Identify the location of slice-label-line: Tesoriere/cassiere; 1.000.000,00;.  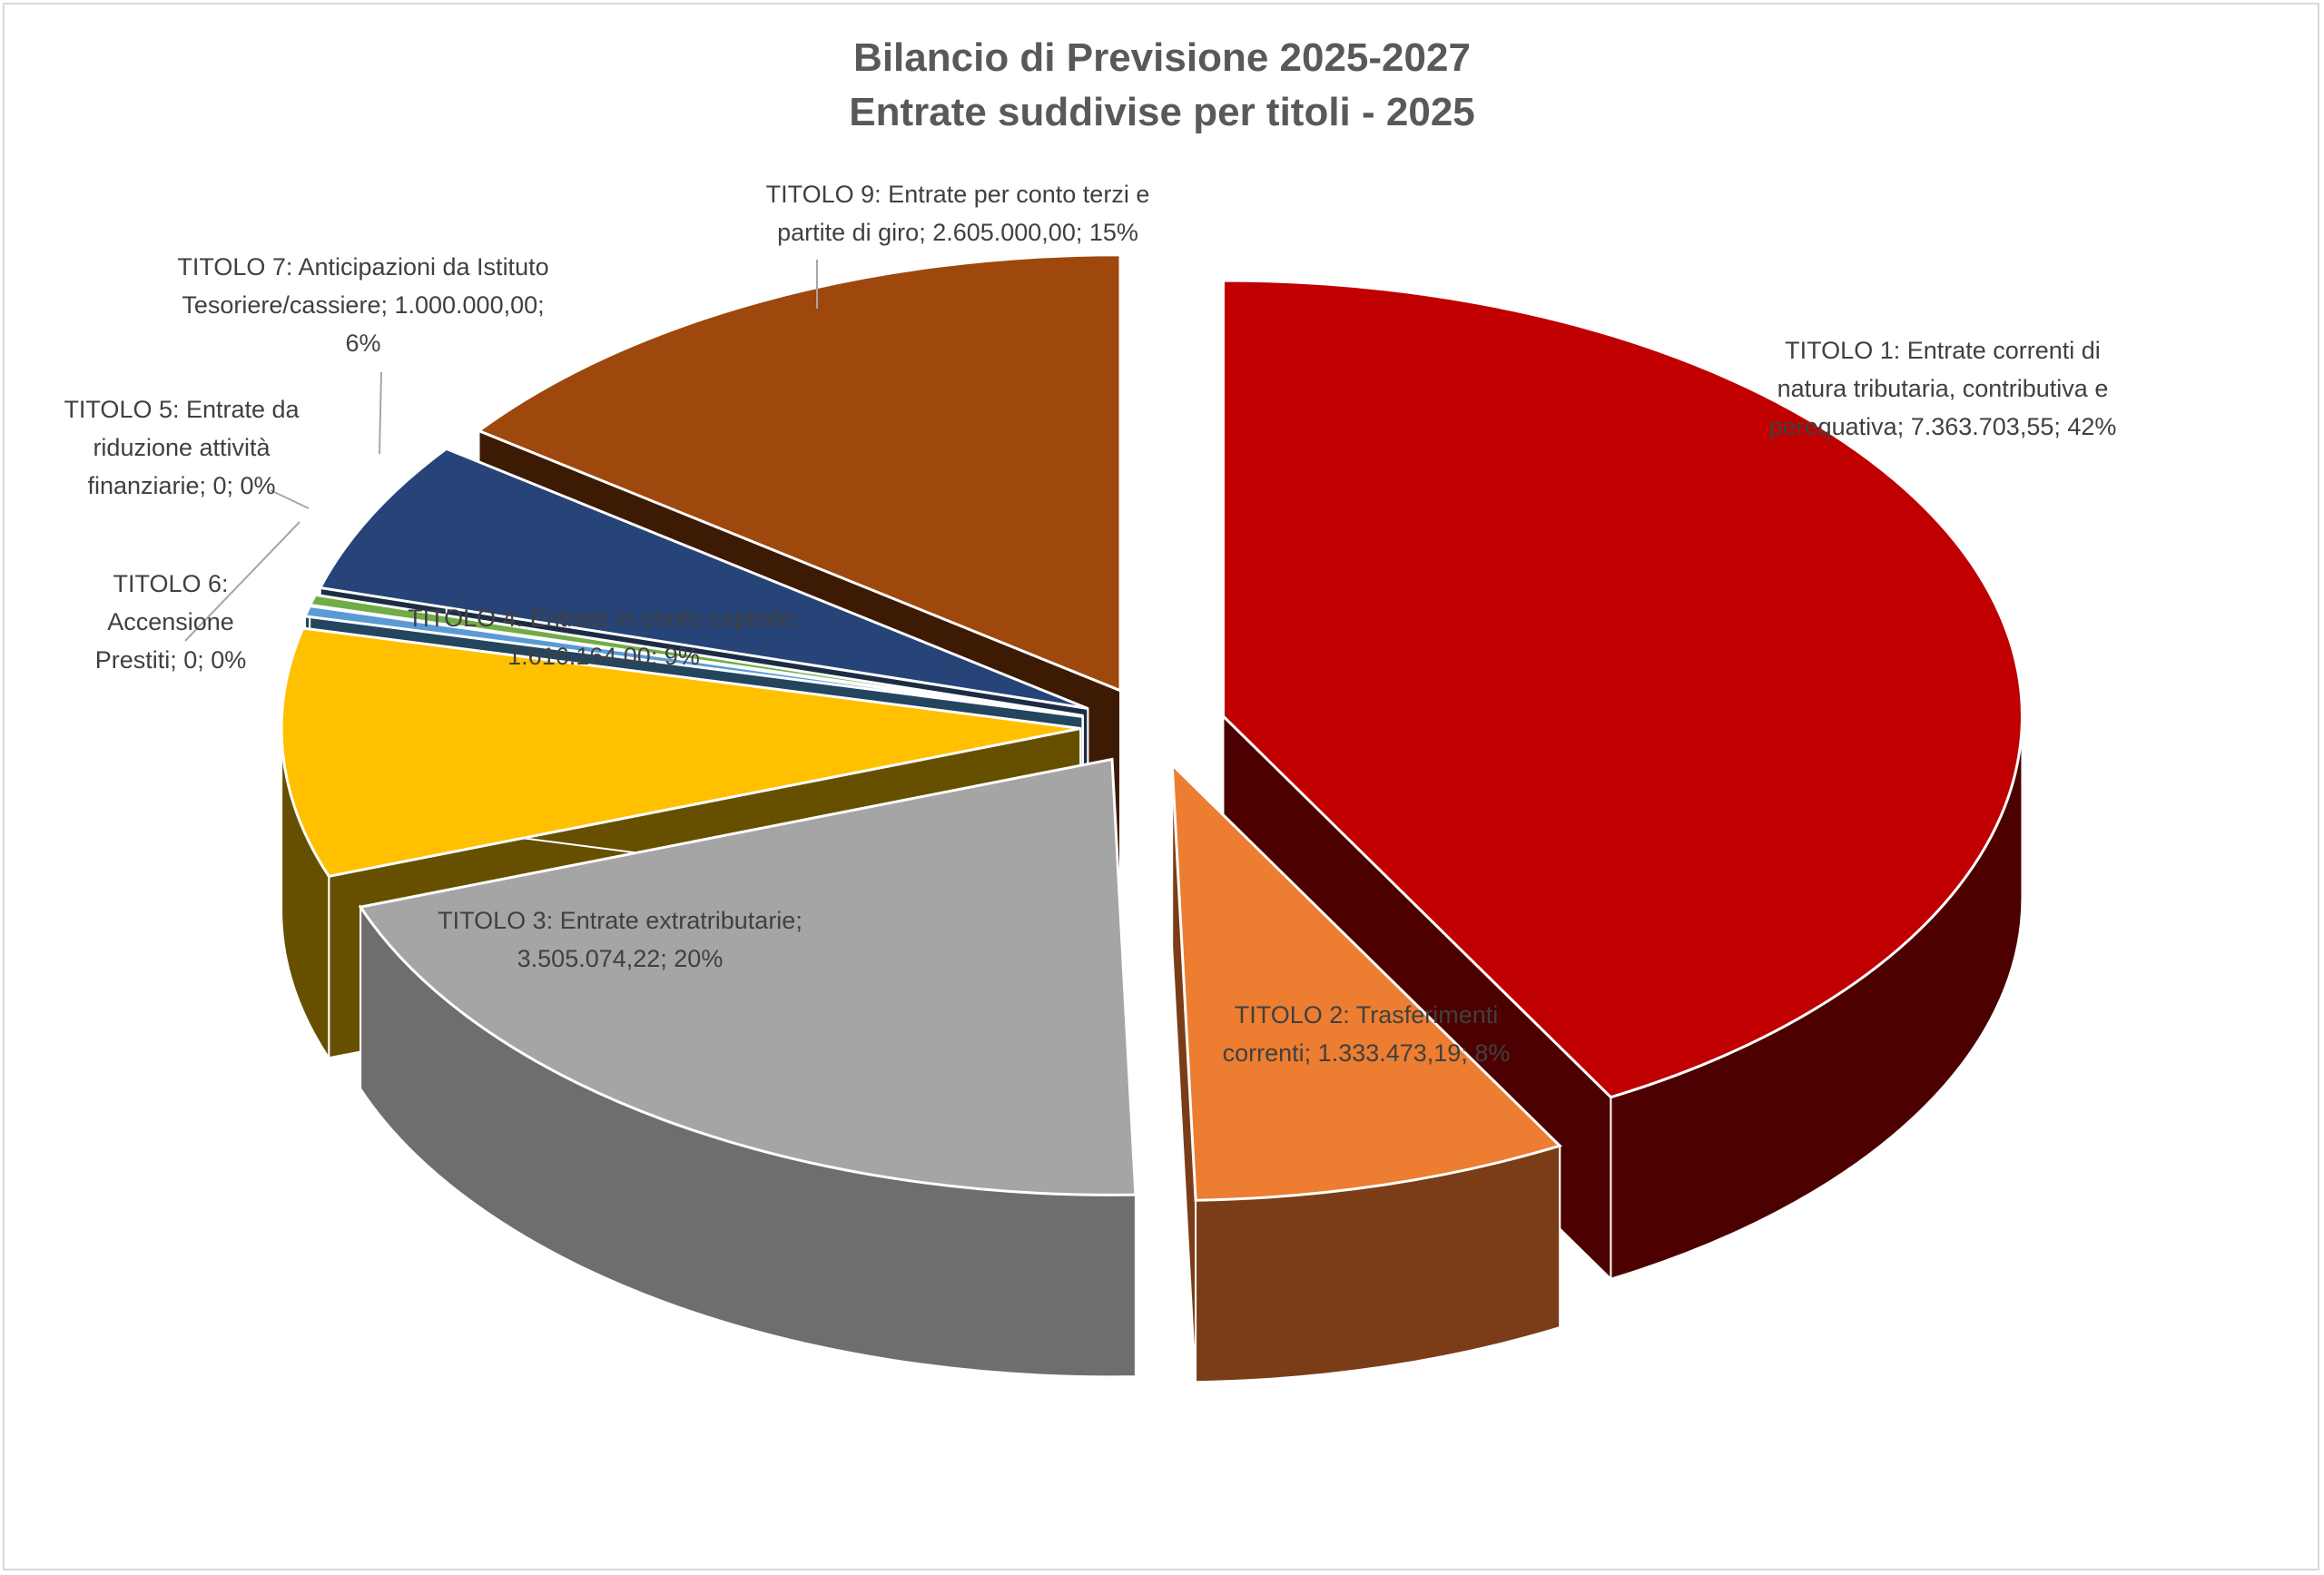
(363, 305).